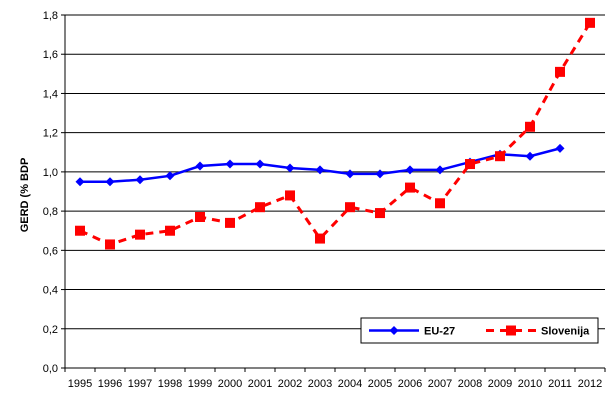 The width and height of the screenshot is (611, 413). What do you see at coordinates (80, 384) in the screenshot?
I see `x-tick-label: 1995` at bounding box center [80, 384].